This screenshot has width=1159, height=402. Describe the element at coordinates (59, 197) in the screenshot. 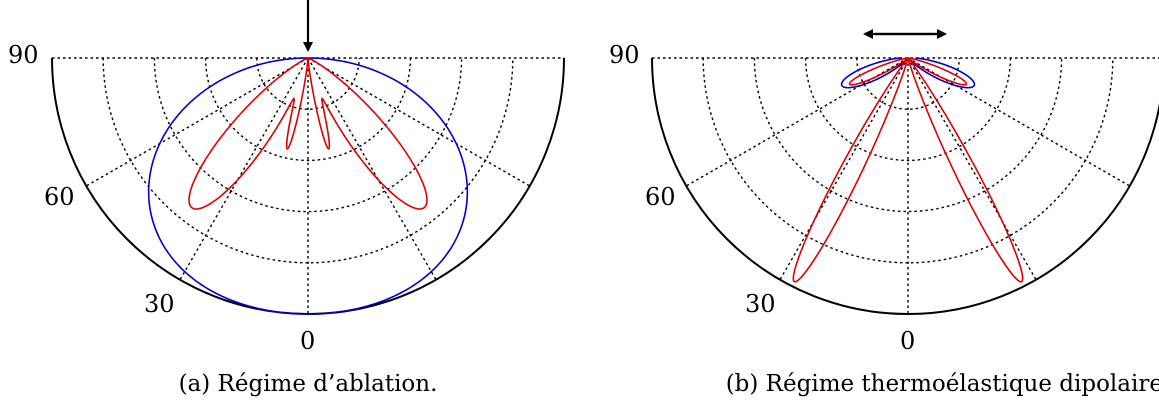

I see `angle-label-60-a: 60` at that location.